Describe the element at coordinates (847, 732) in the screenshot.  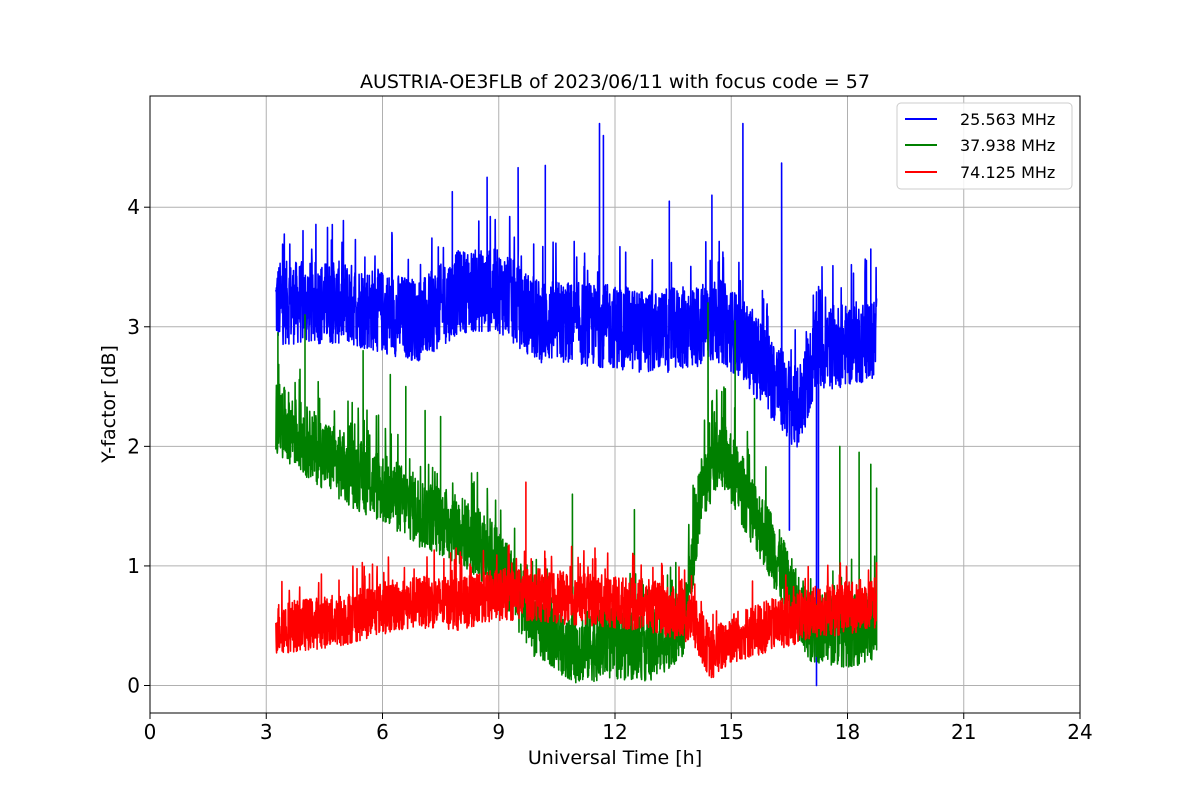
I see `x-tick-label: 18` at that location.